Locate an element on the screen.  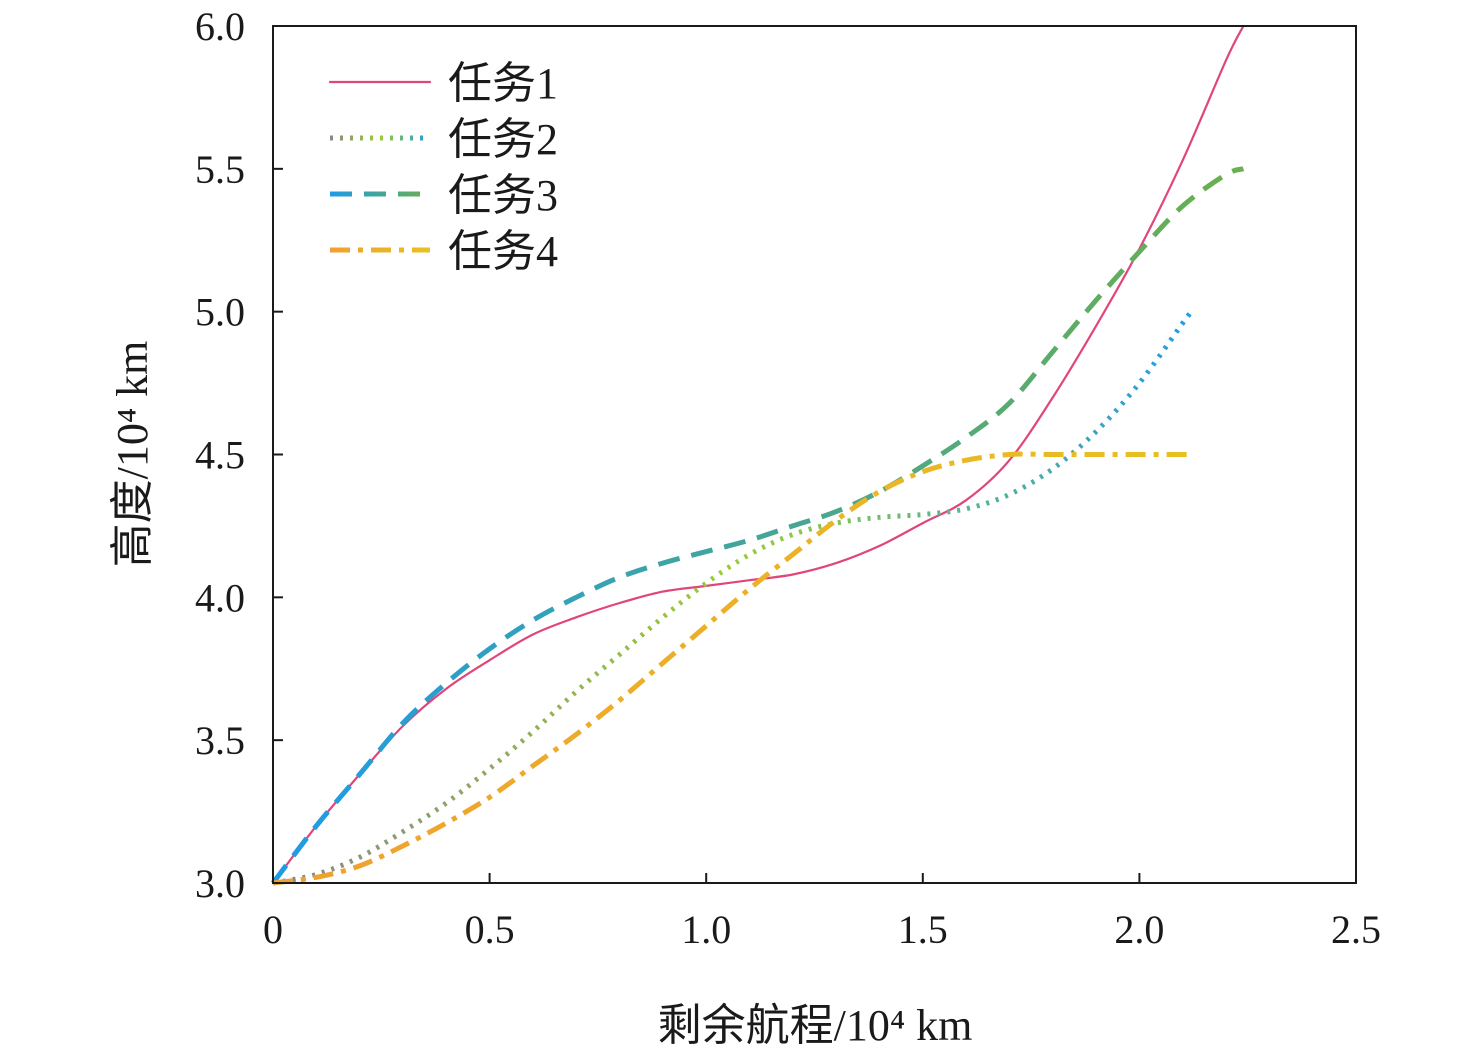
x-tick-label: 0.5 is located at coordinates (490, 929).